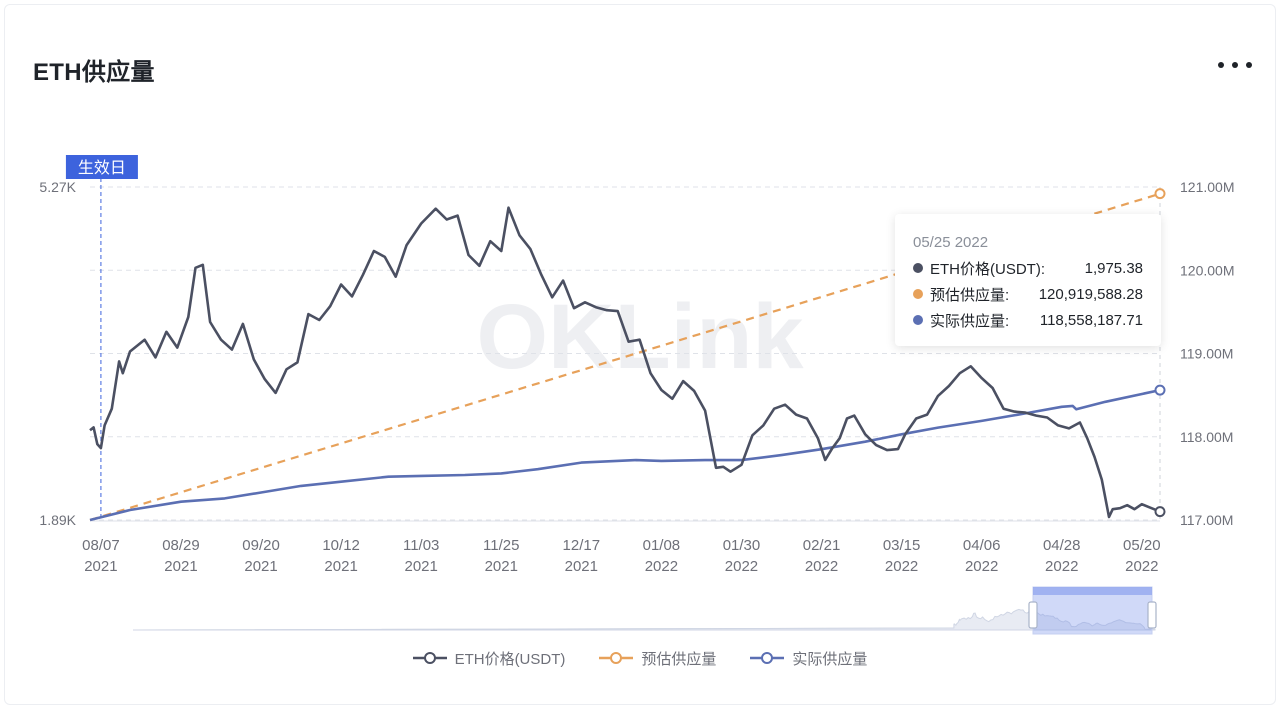  What do you see at coordinates (1062, 545) in the screenshot?
I see `x-tick-label: 04/28` at bounding box center [1062, 545].